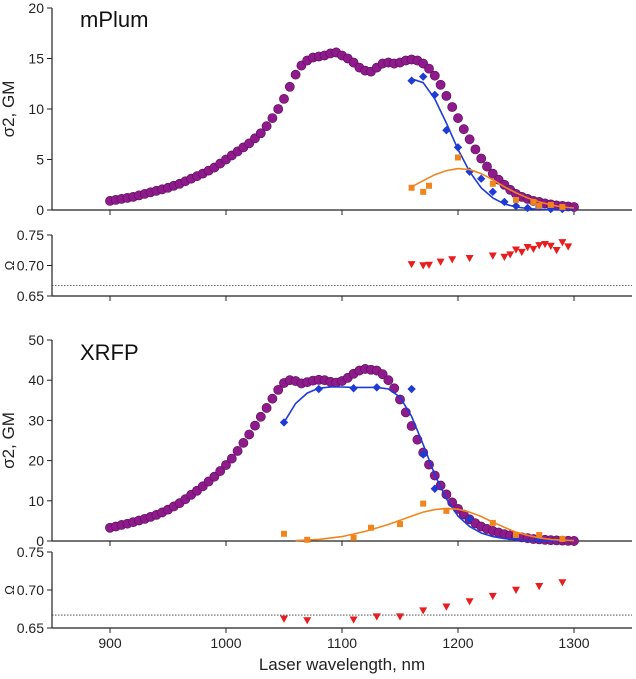 This screenshot has height=679, width=636. I want to click on x-tick-label: 1300, so click(573, 643).